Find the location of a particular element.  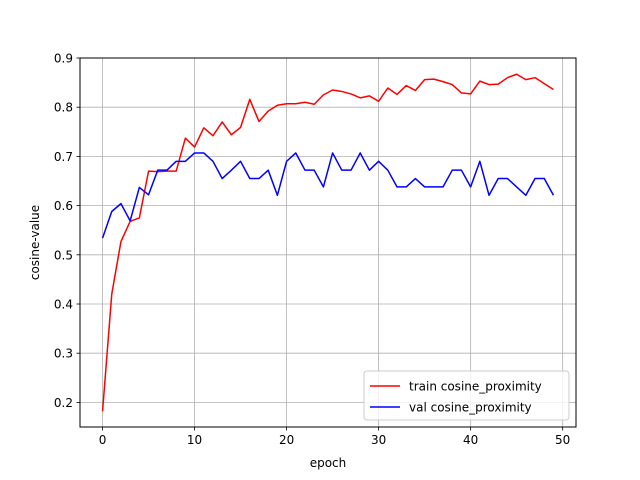

y-tick-label: 0.8 is located at coordinates (63, 108).